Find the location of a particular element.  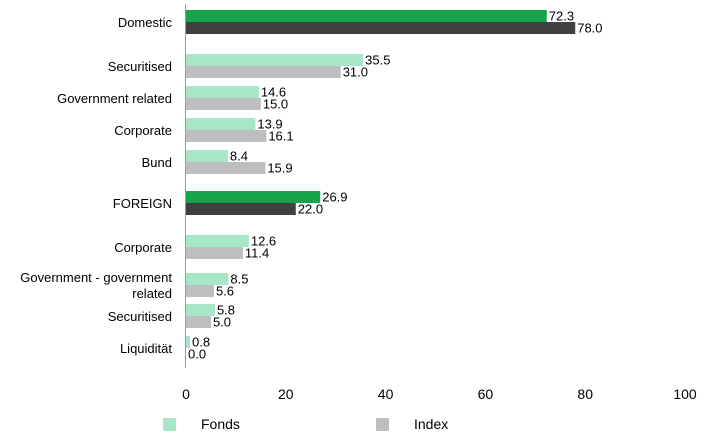

value-label-fonds: 26.9 is located at coordinates (334, 197).